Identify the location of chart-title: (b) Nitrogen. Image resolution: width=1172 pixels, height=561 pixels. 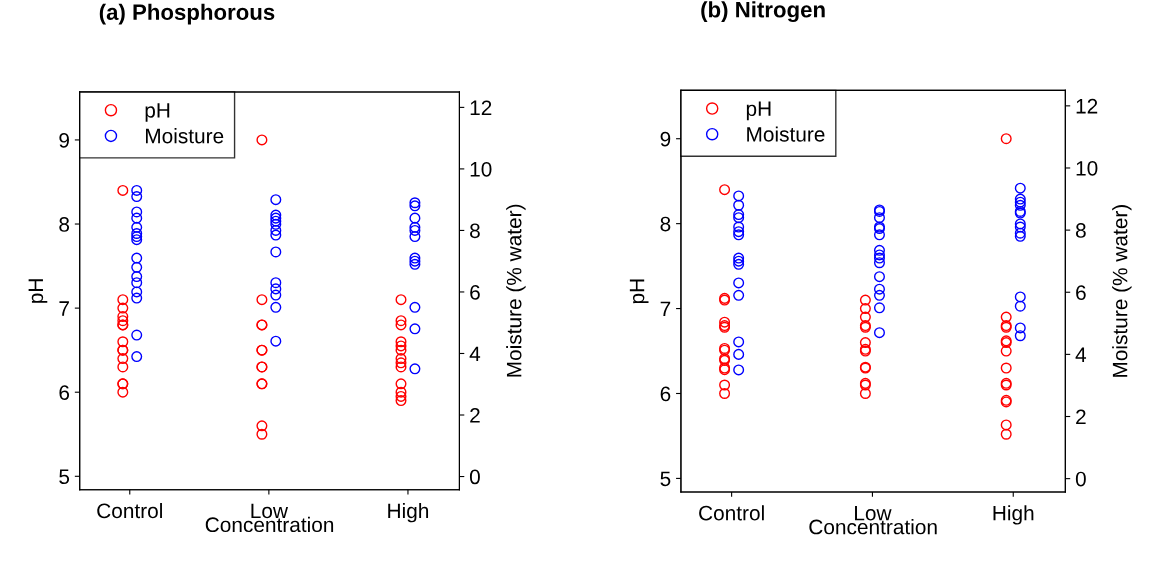
(763, 12).